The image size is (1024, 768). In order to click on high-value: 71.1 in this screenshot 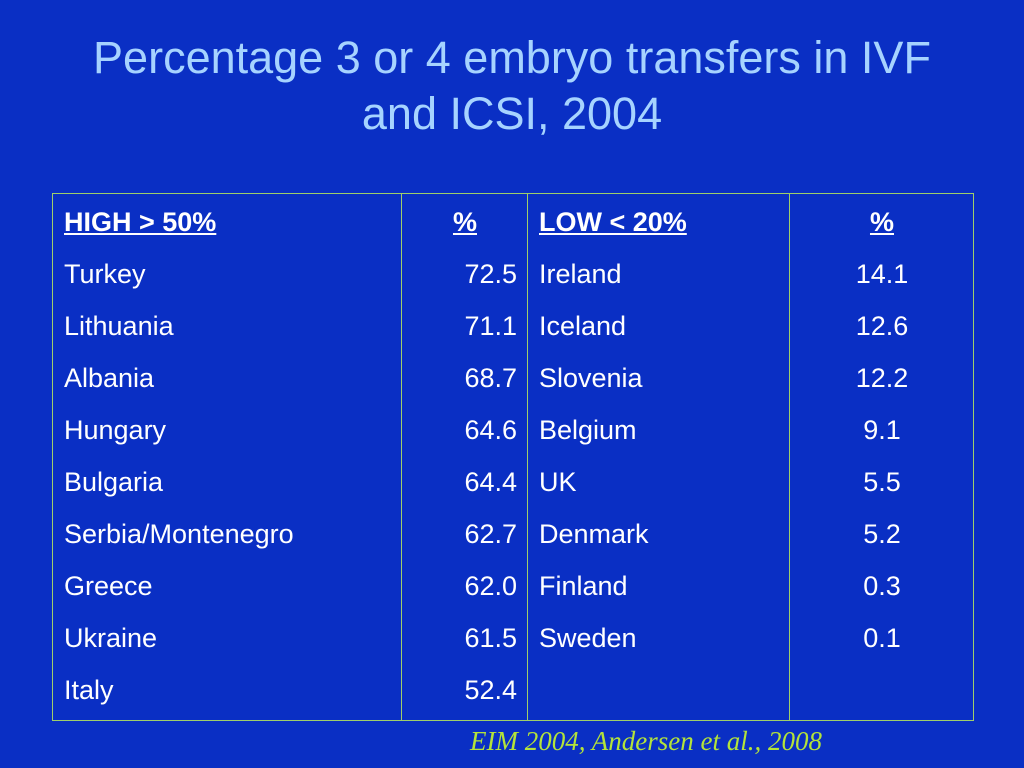, I will do `click(490, 326)`.